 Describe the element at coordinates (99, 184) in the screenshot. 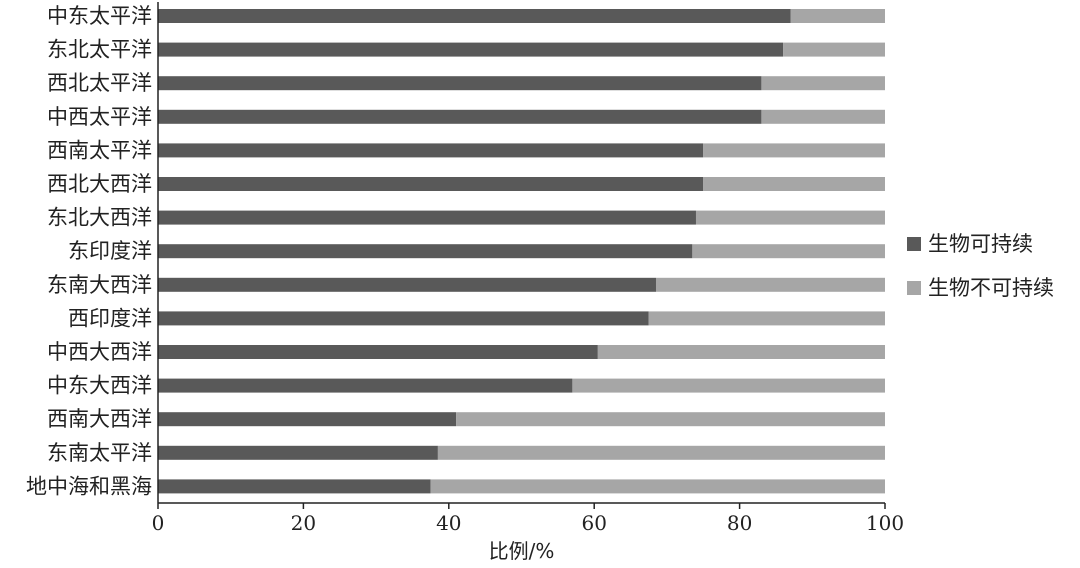

I see `category-label: 西北大西洋` at that location.